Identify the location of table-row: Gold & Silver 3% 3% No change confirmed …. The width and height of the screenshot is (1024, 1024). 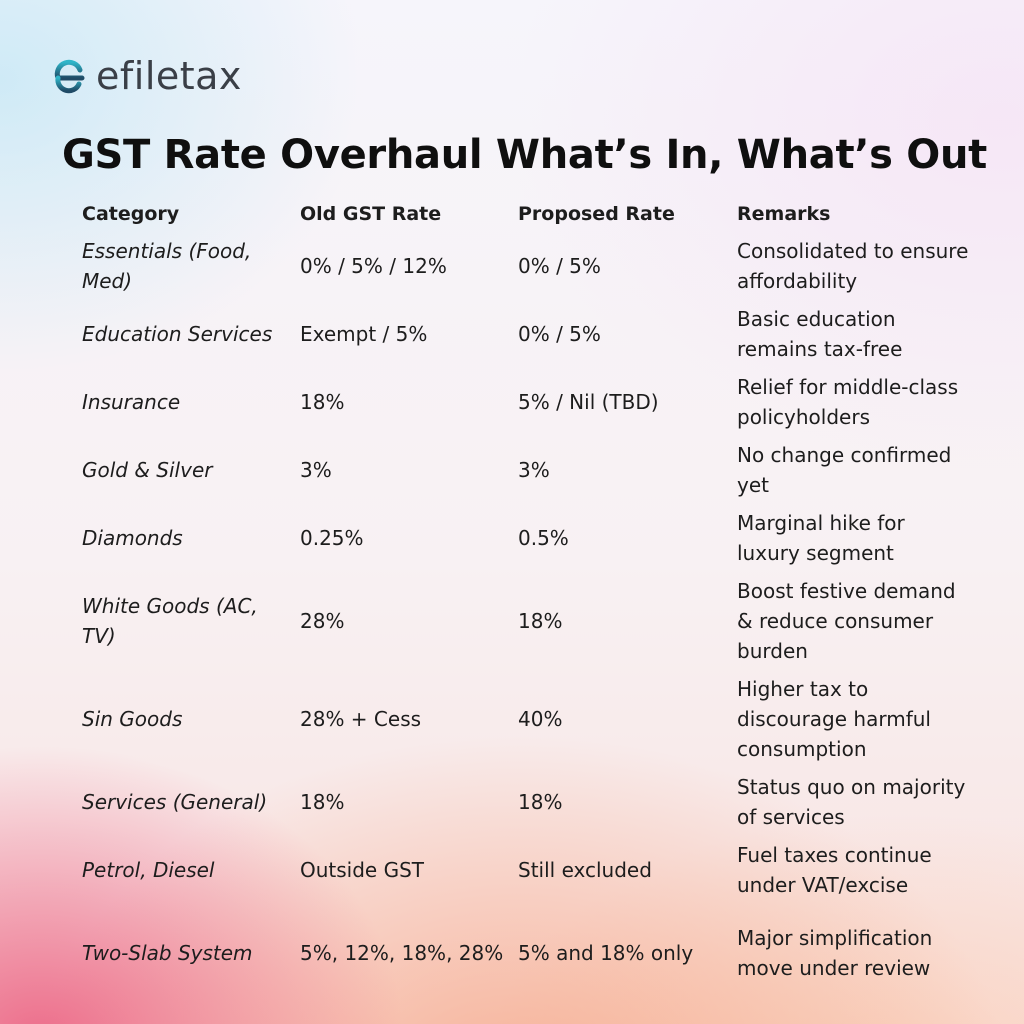
(526, 470).